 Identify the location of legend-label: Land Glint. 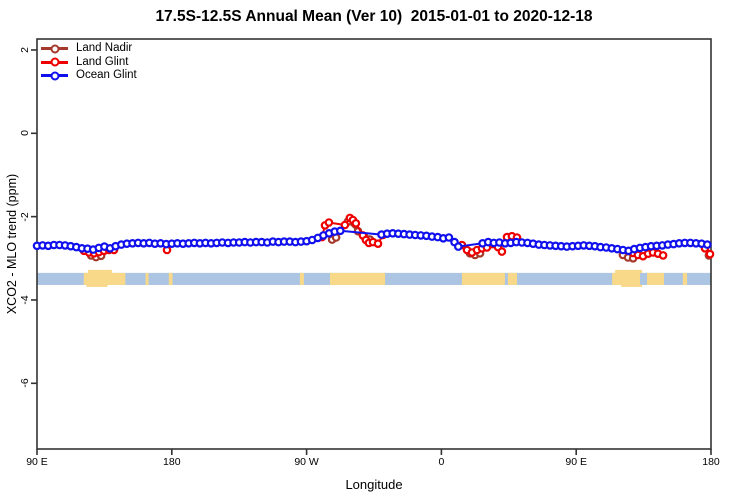
(102, 61).